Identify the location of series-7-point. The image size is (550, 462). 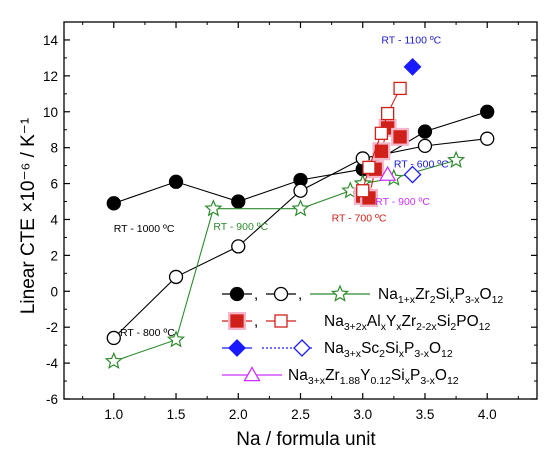
(388, 173).